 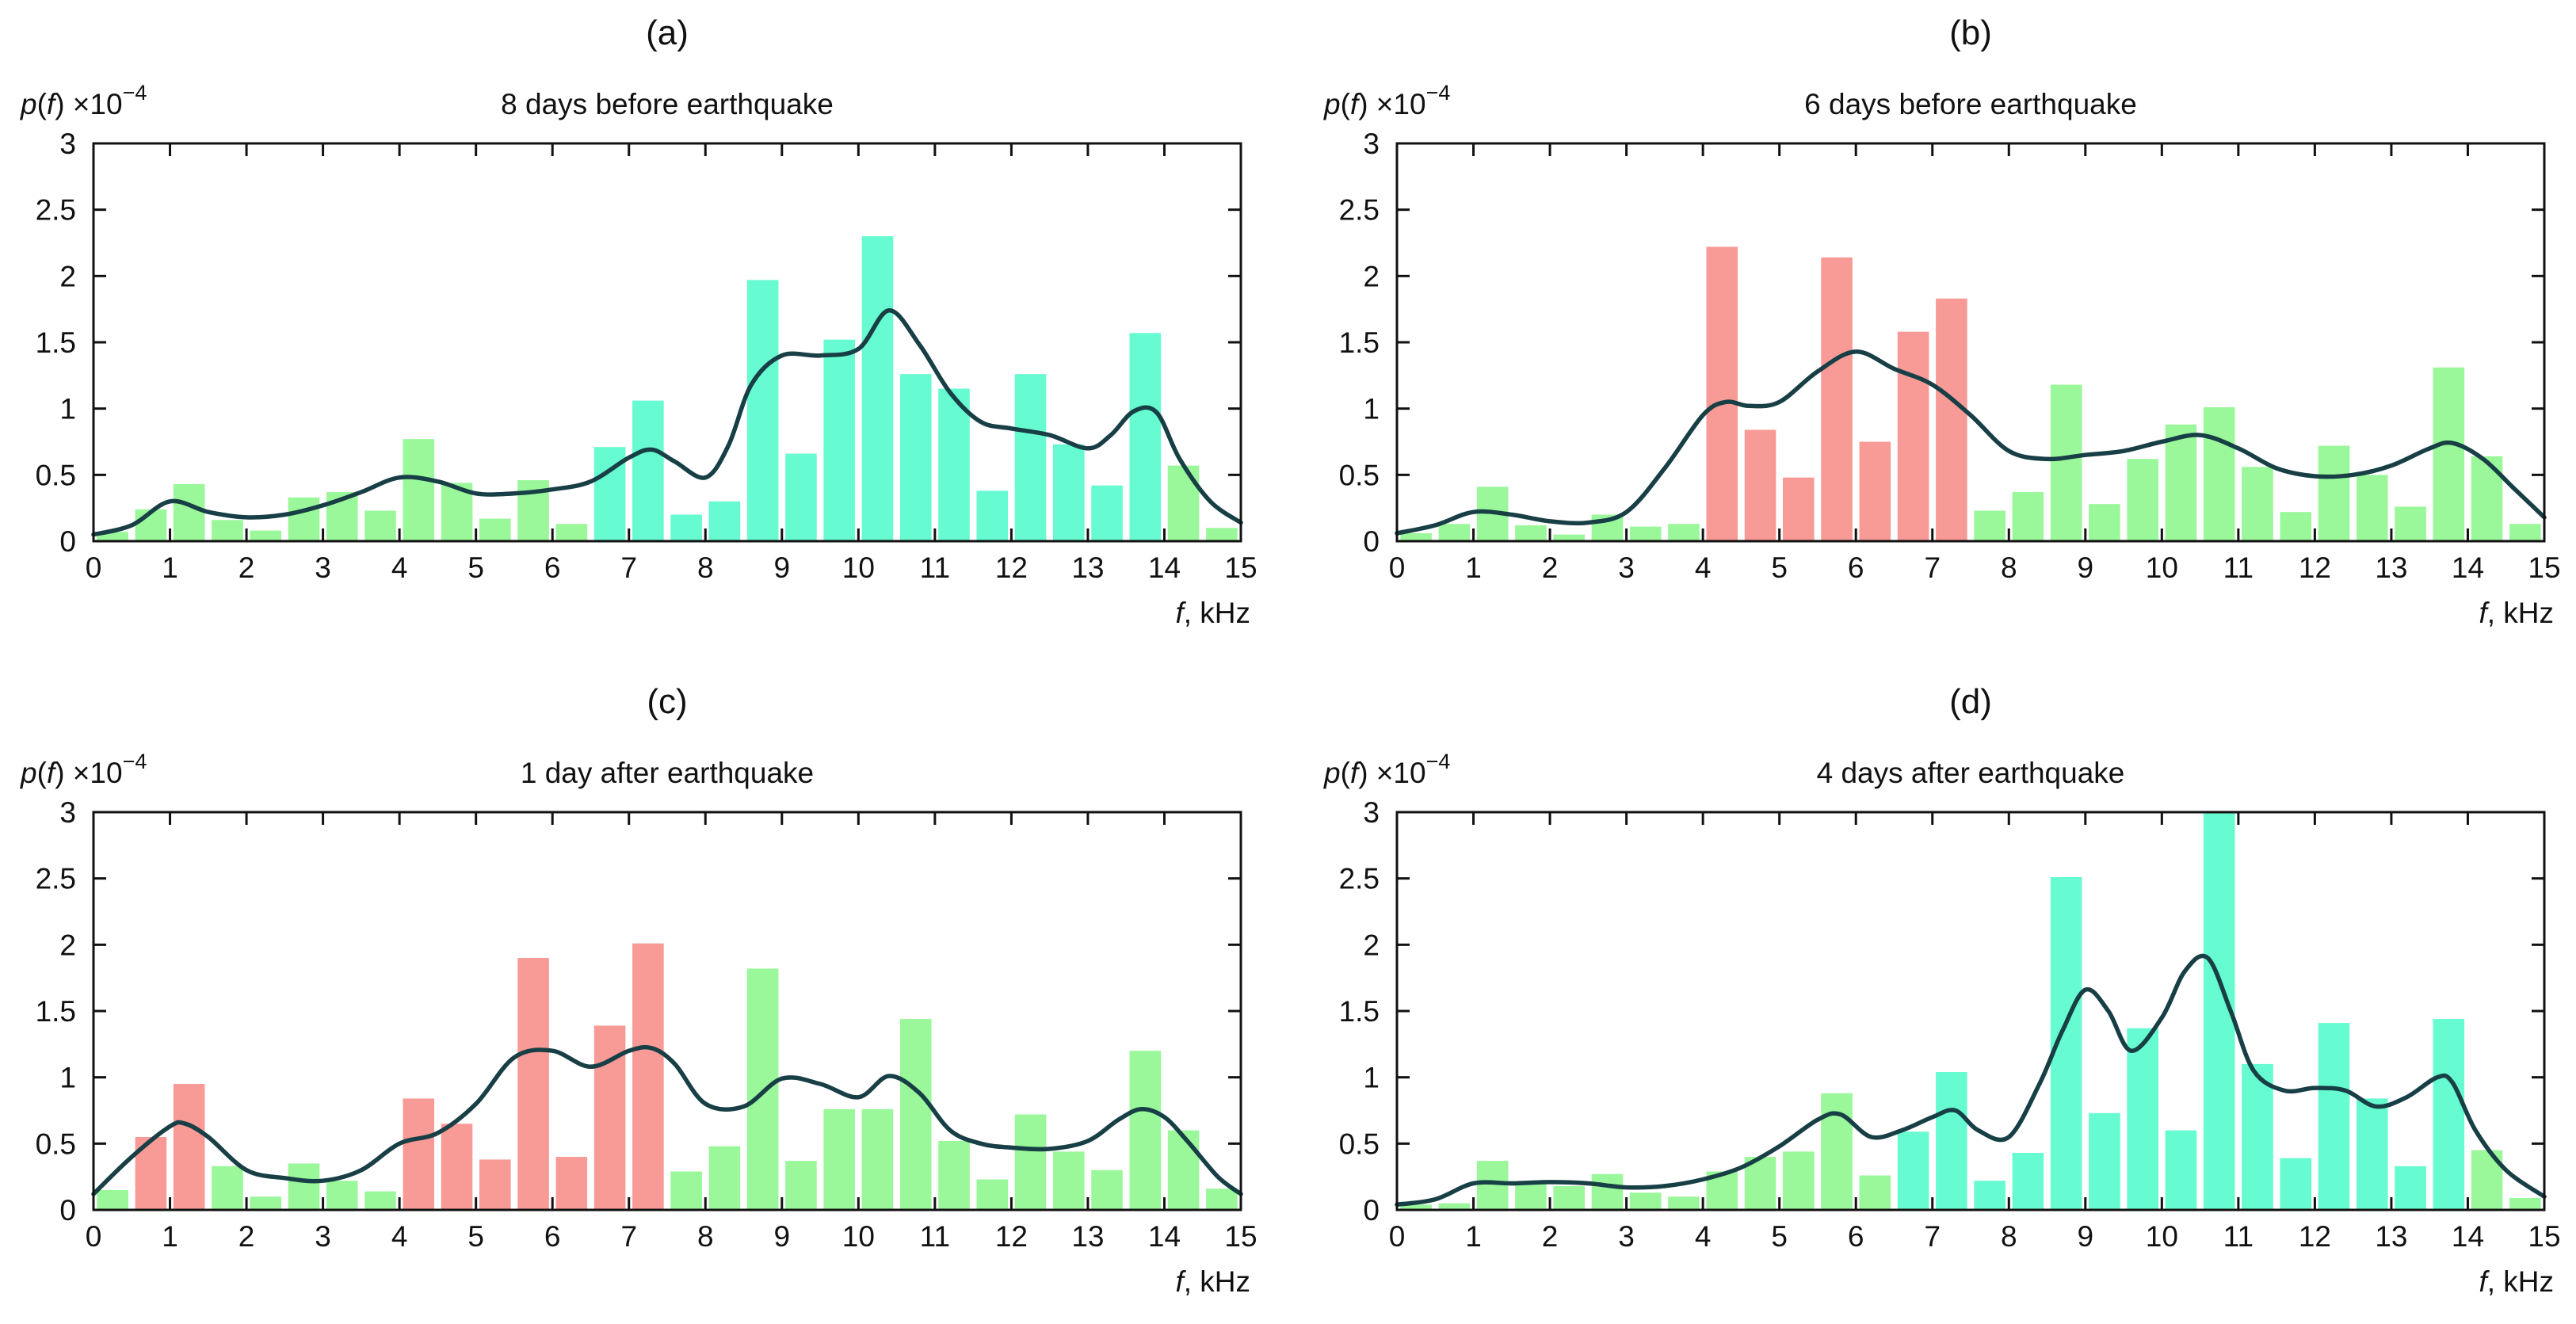 What do you see at coordinates (1011, 567) in the screenshot?
I see `x-tick-label: 12` at bounding box center [1011, 567].